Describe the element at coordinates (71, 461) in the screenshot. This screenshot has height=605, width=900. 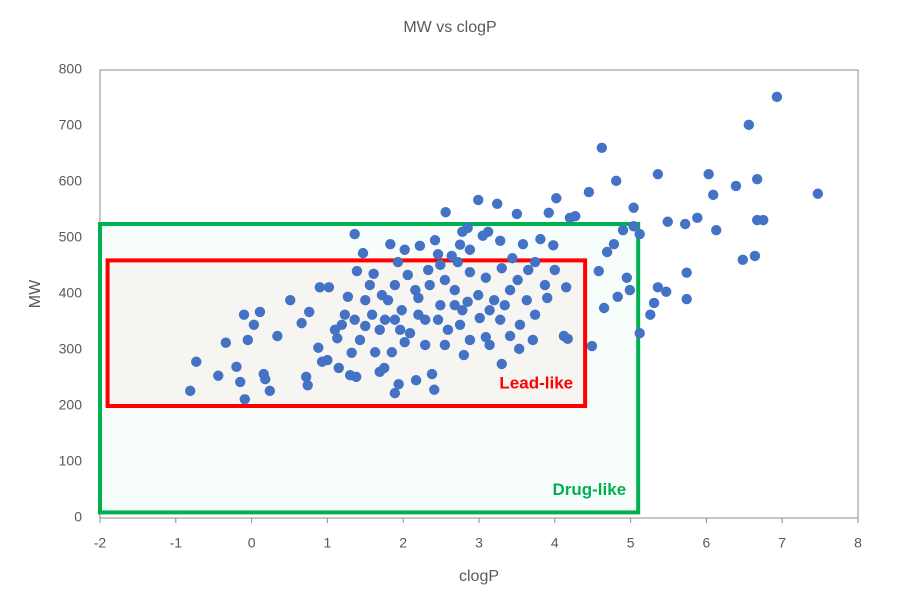
I see `y-tick-label: 100` at that location.